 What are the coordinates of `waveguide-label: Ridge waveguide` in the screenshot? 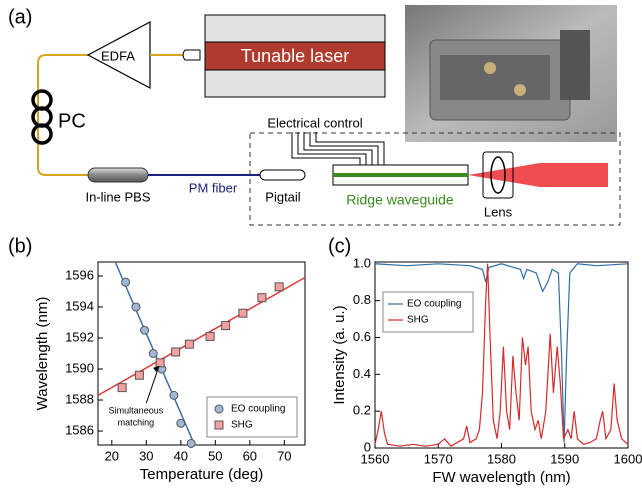 It's located at (400, 200).